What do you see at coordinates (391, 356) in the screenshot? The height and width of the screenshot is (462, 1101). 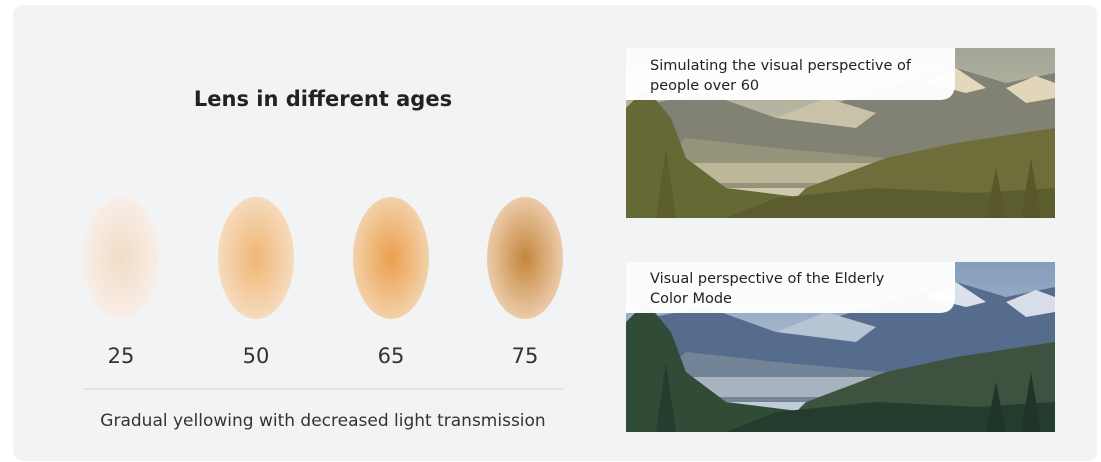 I see `age-label: 65` at bounding box center [391, 356].